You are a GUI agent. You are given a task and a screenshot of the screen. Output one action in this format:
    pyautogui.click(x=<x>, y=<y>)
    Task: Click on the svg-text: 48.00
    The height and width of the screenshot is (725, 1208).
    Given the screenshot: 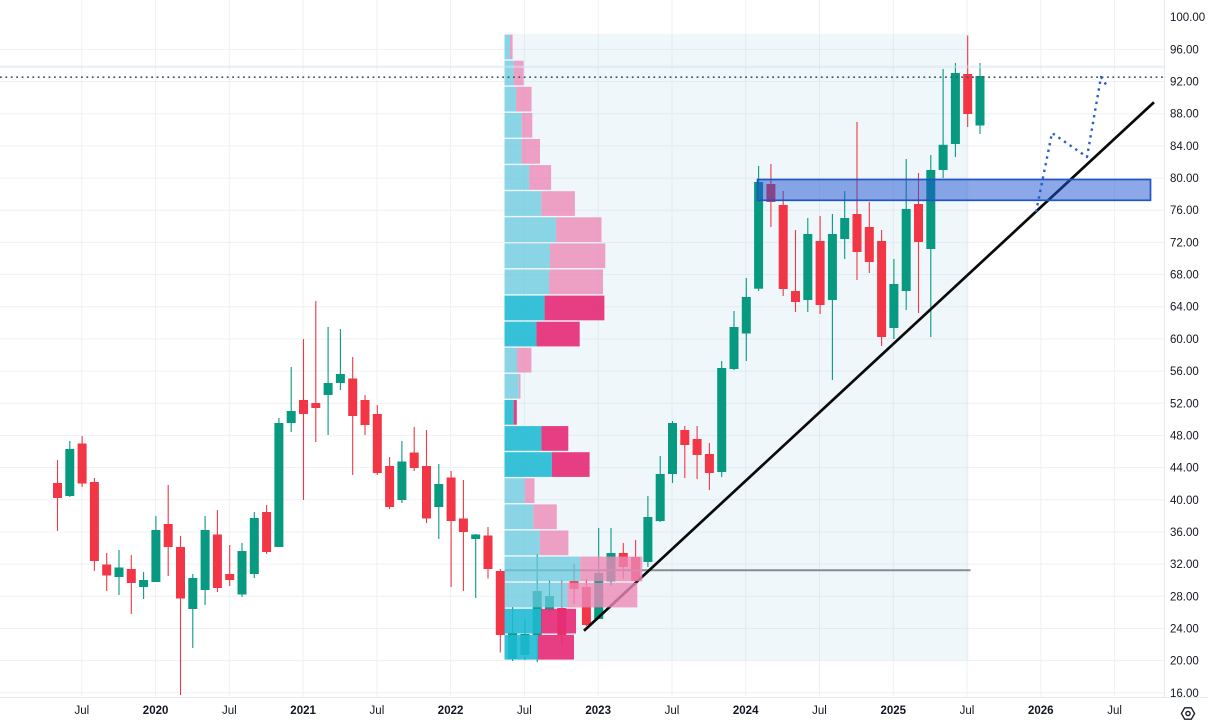 What is the action you would take?
    pyautogui.click(x=1184, y=436)
    